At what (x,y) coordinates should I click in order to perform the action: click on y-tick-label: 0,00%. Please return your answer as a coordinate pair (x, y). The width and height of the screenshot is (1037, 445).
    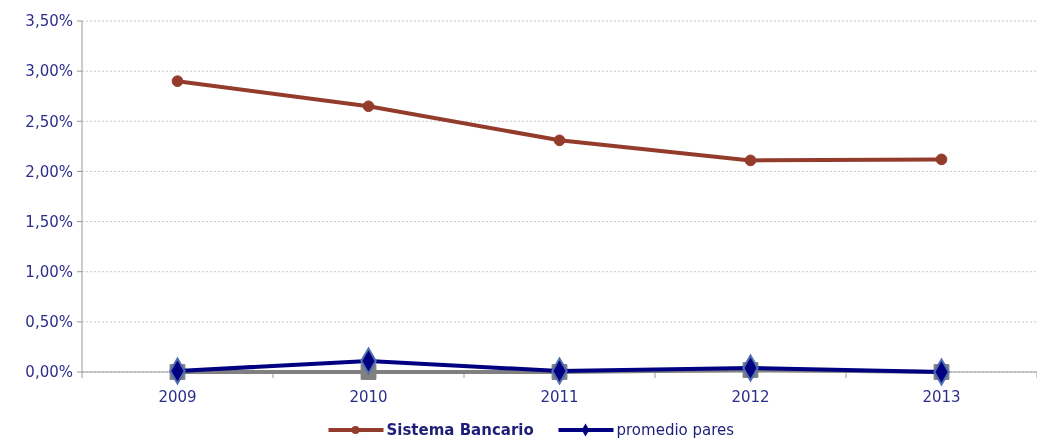
    Looking at the image, I should click on (49, 372).